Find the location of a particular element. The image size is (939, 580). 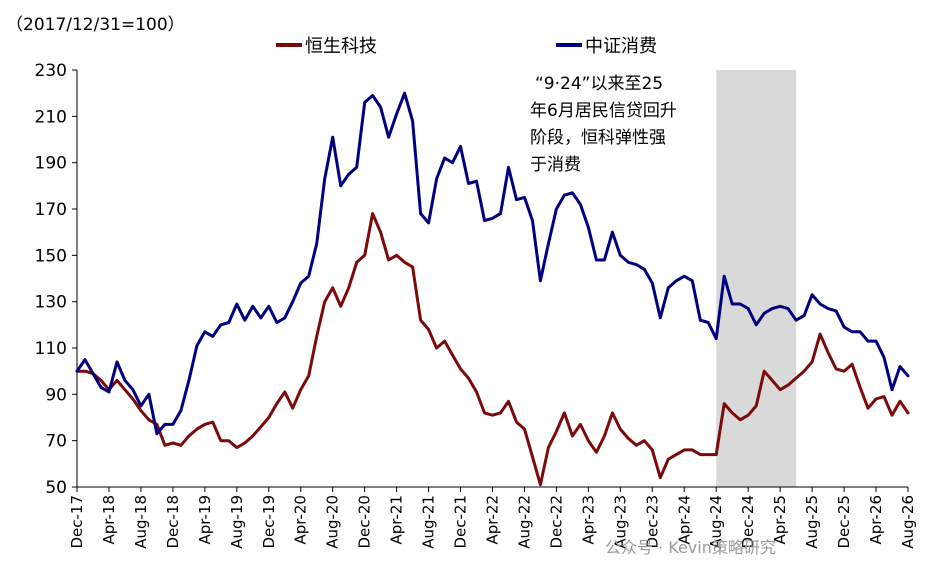

y-tick-label: 90 is located at coordinates (56, 395).